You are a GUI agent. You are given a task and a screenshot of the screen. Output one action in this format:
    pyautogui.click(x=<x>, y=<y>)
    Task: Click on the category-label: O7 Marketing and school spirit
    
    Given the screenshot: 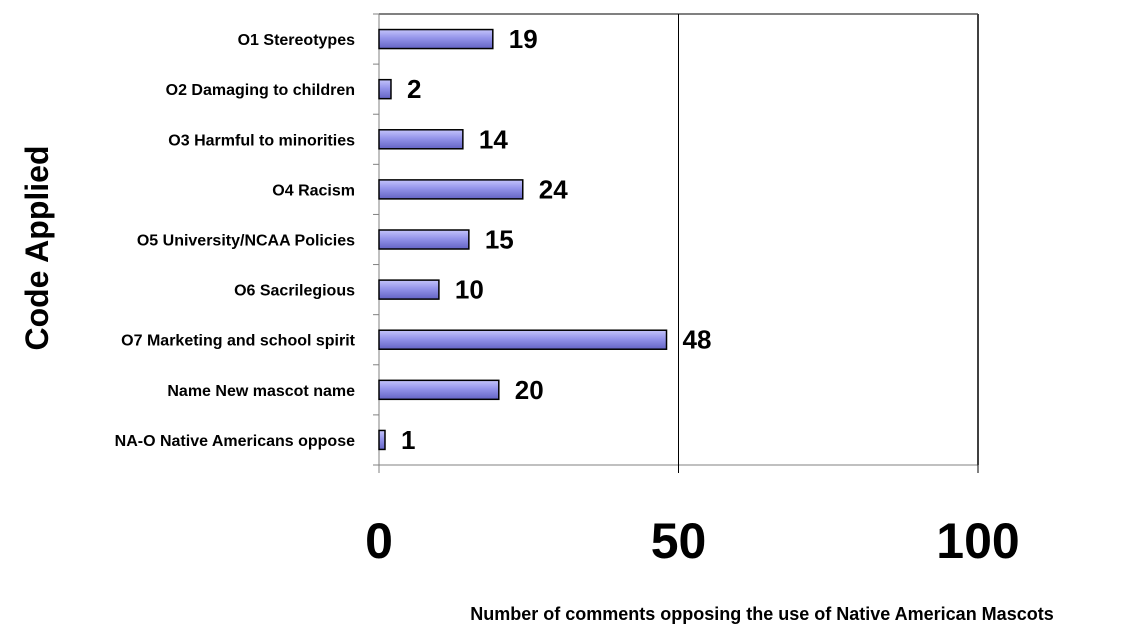 What is the action you would take?
    pyautogui.click(x=238, y=341)
    